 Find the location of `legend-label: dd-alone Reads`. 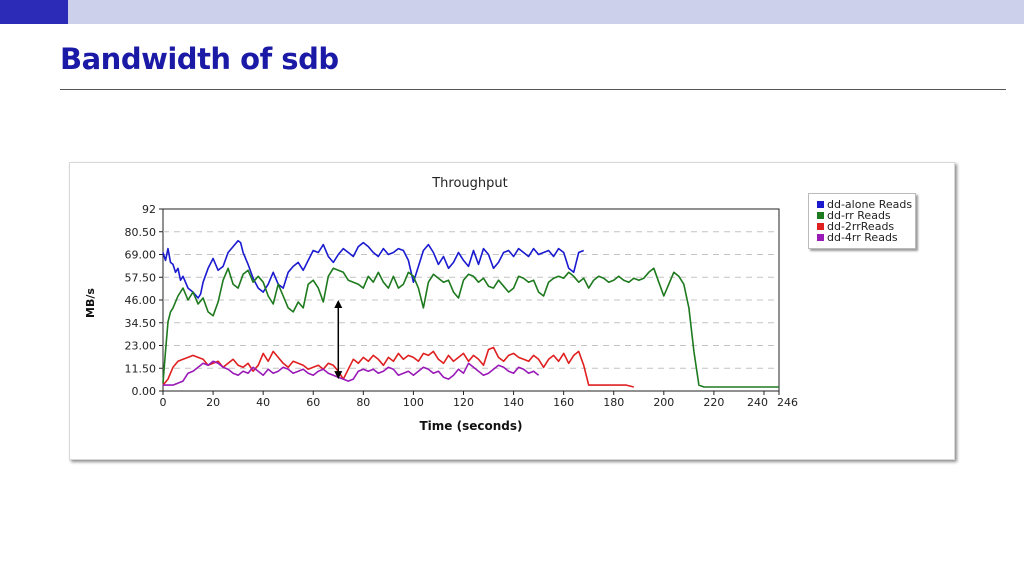

legend-label: dd-alone Reads is located at coordinates (870, 204).